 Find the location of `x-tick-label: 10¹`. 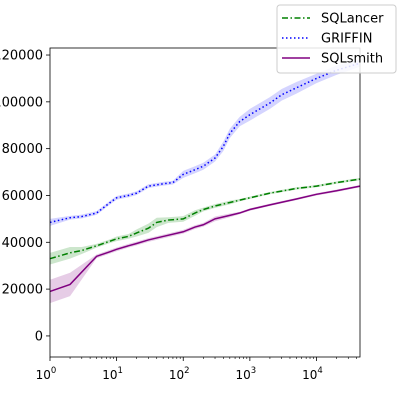

x-tick-label: 10¹ is located at coordinates (112, 374).